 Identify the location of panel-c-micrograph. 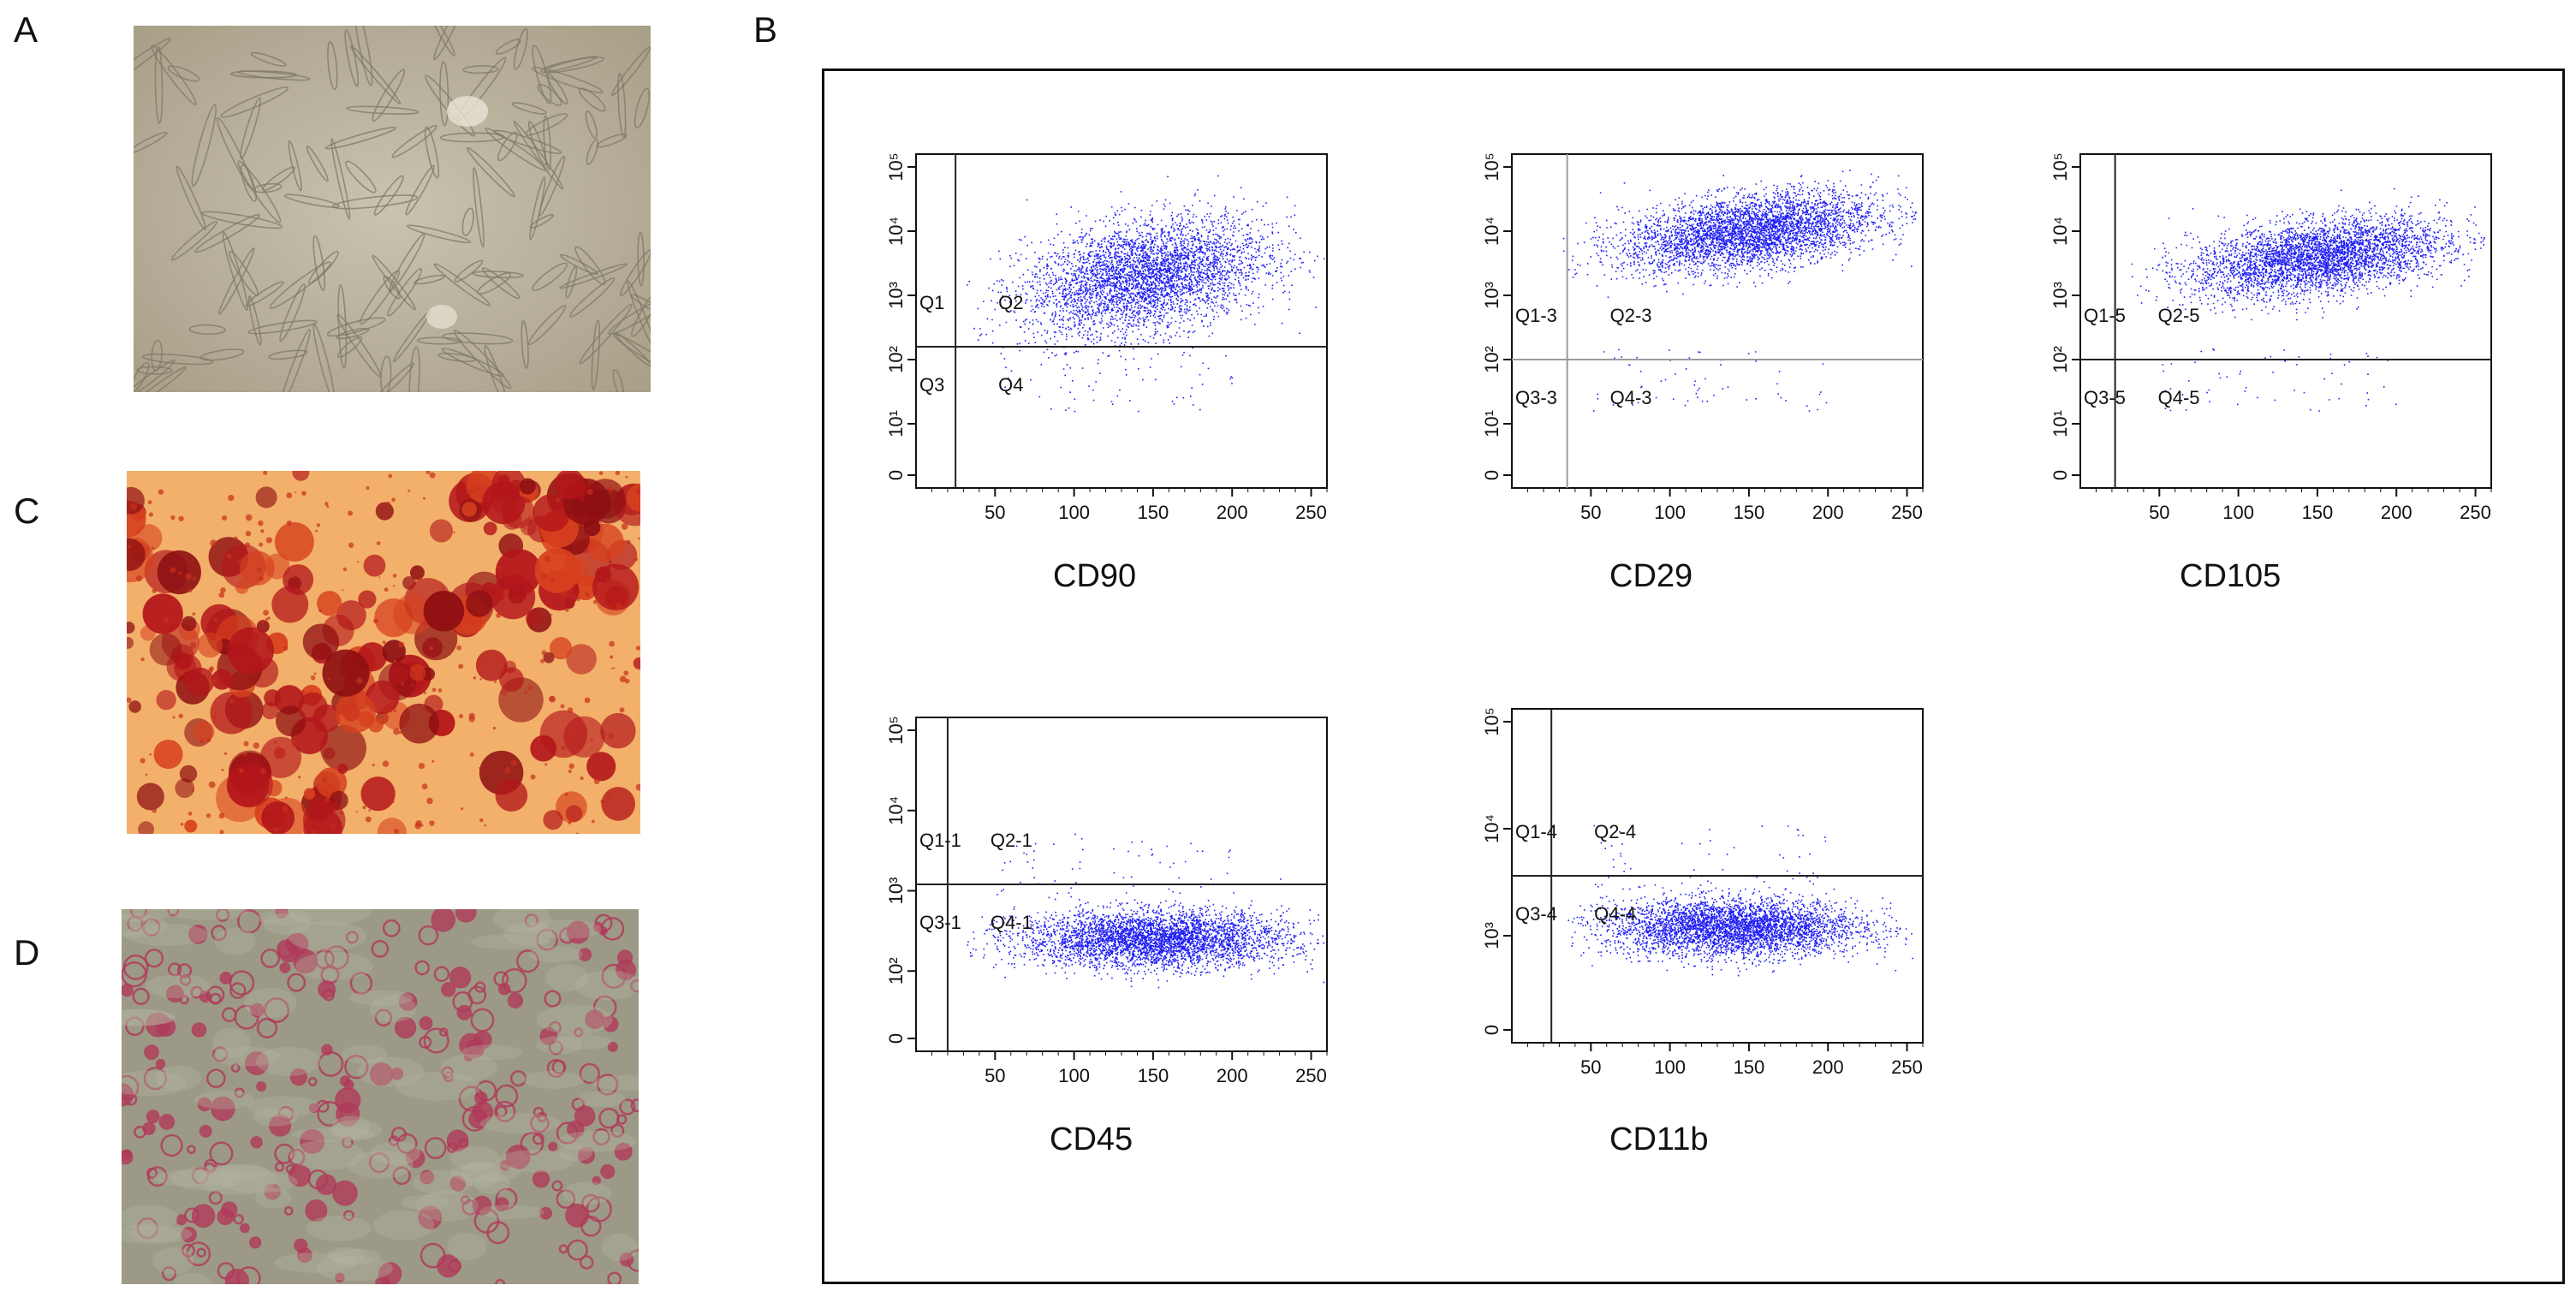
(384, 652).